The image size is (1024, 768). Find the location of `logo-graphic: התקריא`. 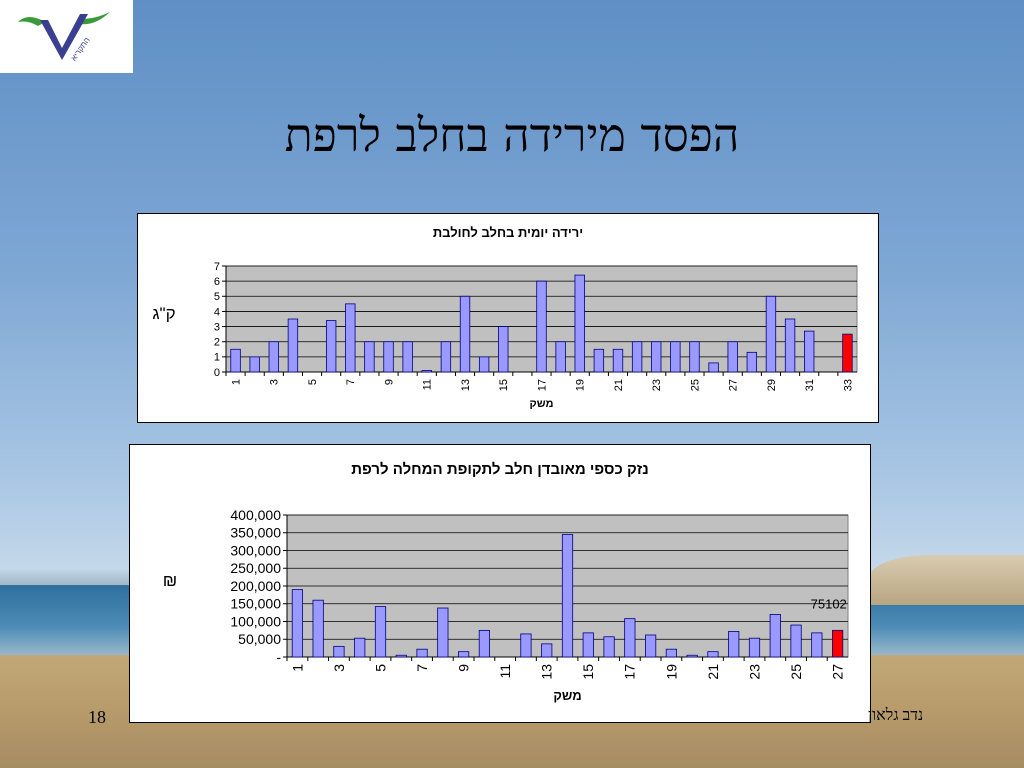

logo-graphic: התקריא is located at coordinates (64, 37).